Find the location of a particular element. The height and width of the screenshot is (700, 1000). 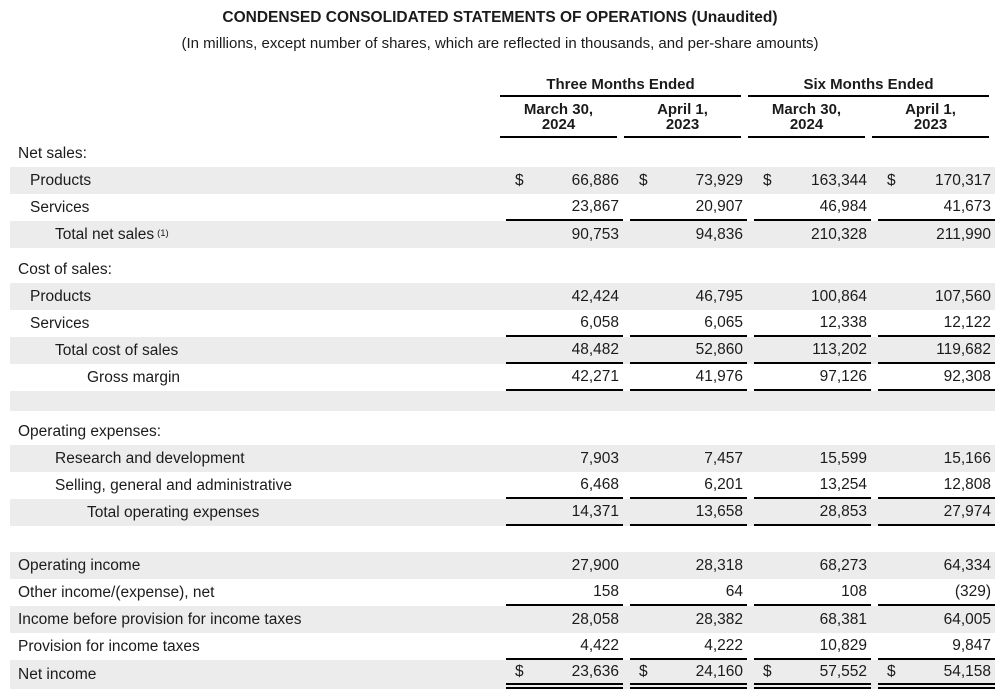

value-cell: $66,886 is located at coordinates (564, 180).